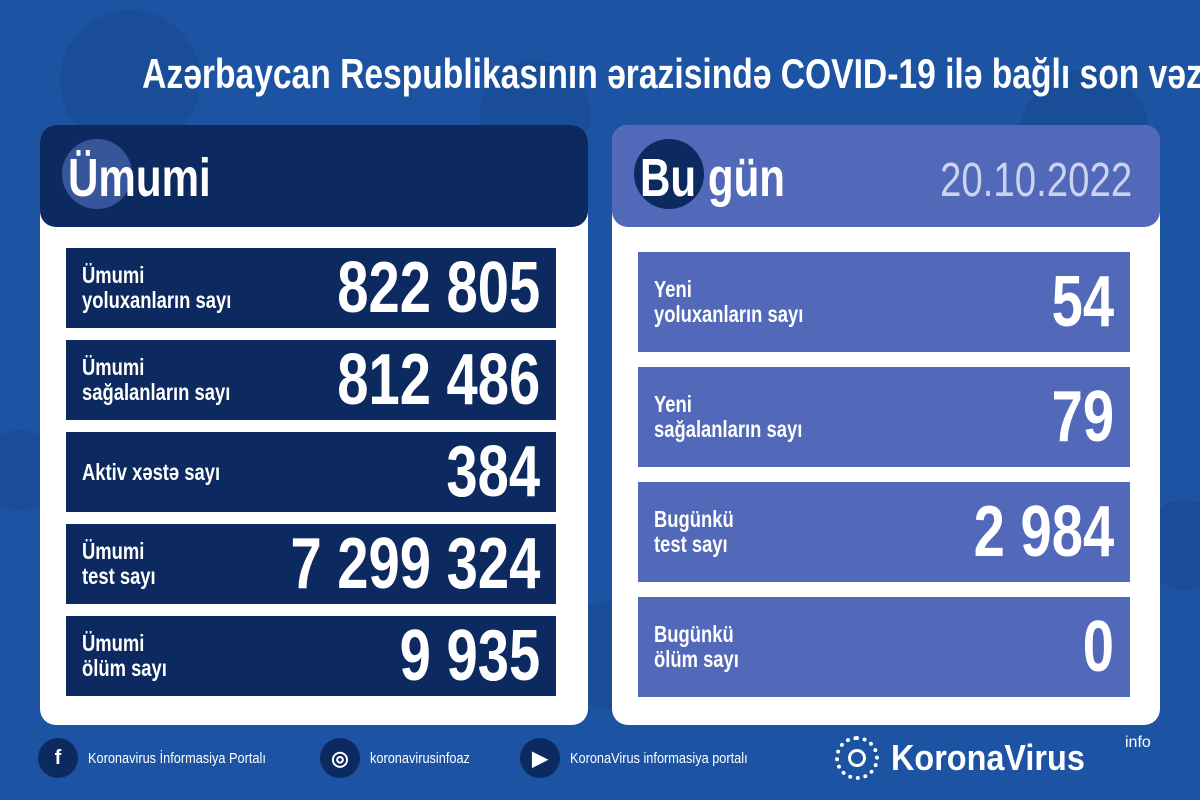 This screenshot has height=800, width=1200. What do you see at coordinates (1035, 180) in the screenshot?
I see `today-date: 20.10.2022` at bounding box center [1035, 180].